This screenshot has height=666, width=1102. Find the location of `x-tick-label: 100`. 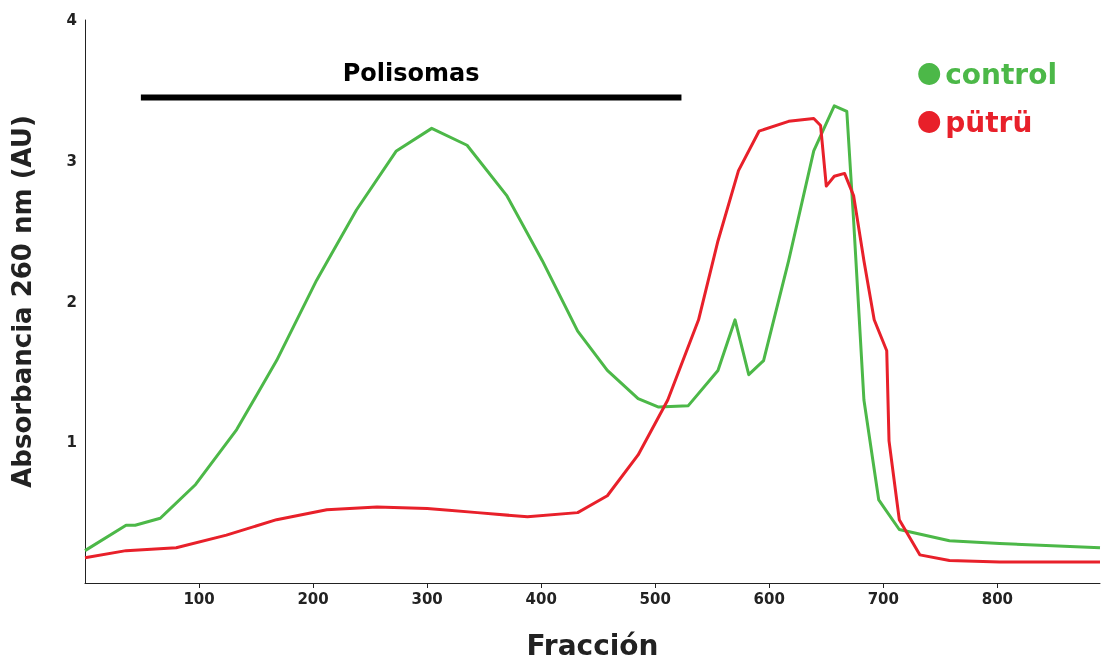

x-tick-label: 100 is located at coordinates (199, 598).